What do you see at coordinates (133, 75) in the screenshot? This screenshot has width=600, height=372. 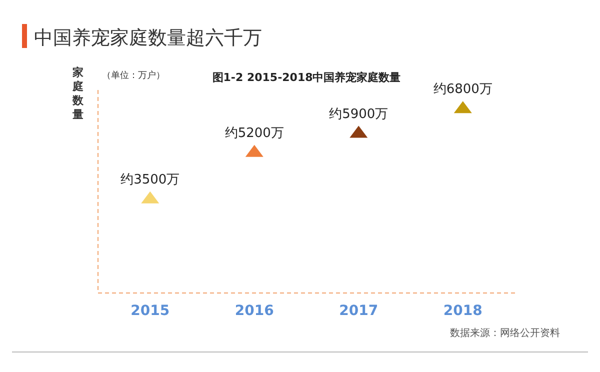 I see `text: （单位：万户）` at bounding box center [133, 75].